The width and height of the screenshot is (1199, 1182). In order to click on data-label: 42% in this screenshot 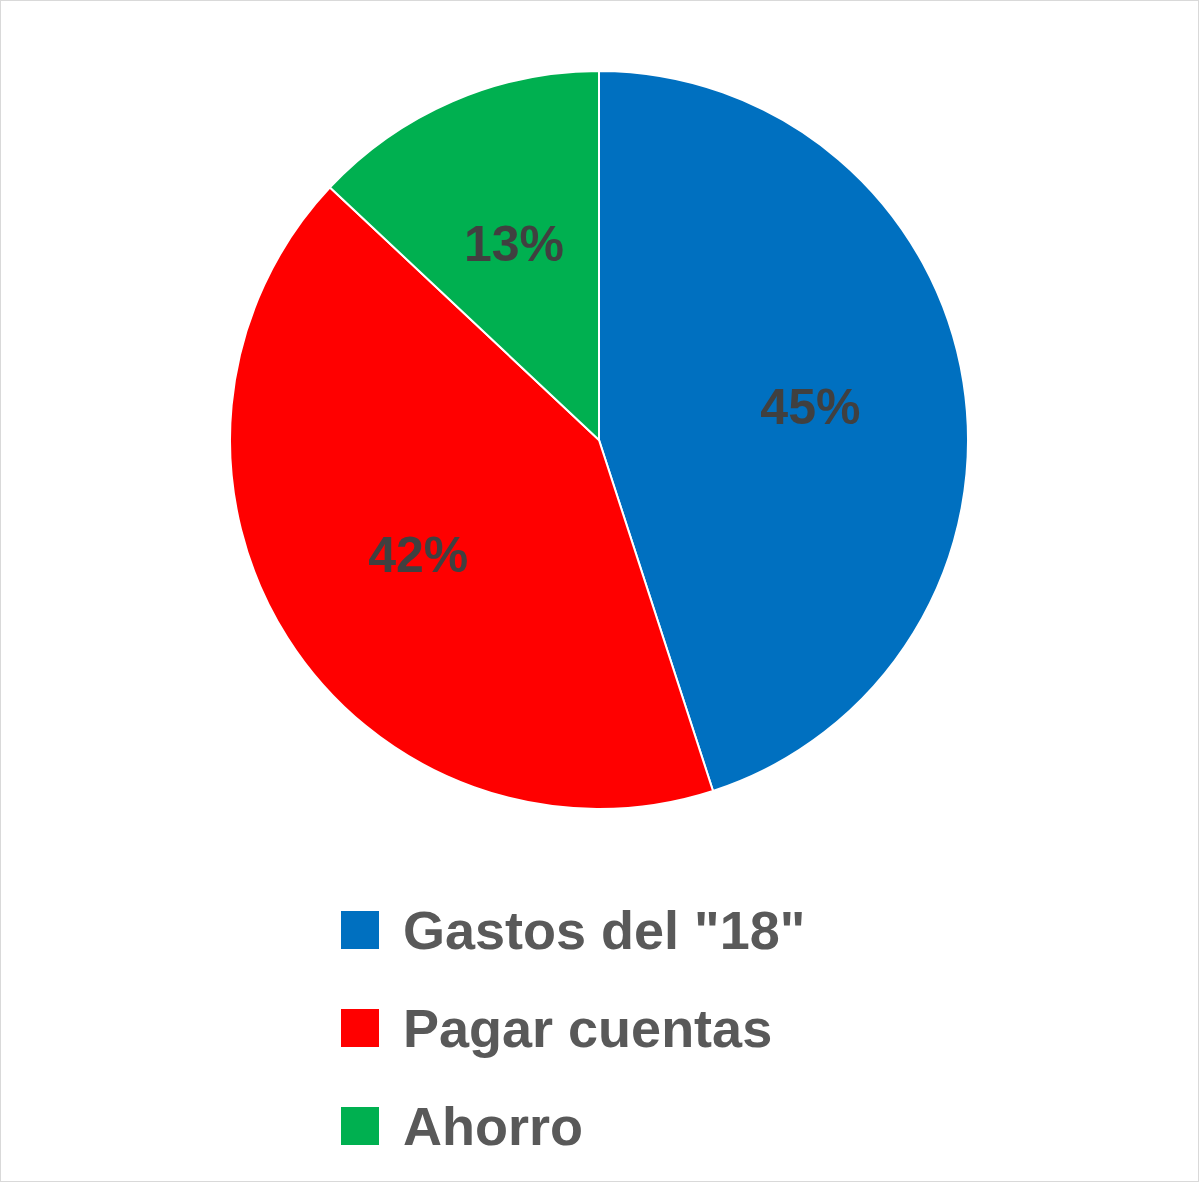, I will do `click(418, 554)`.